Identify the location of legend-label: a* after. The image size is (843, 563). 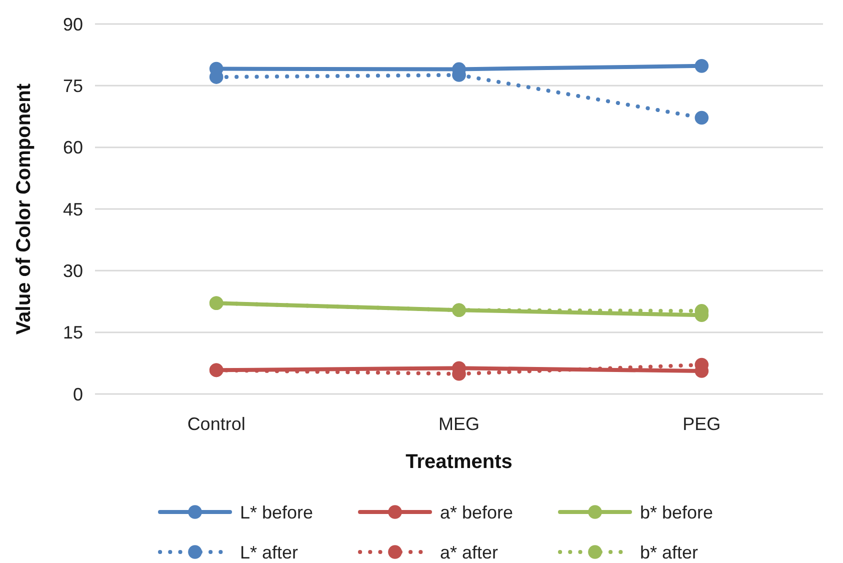
(469, 552).